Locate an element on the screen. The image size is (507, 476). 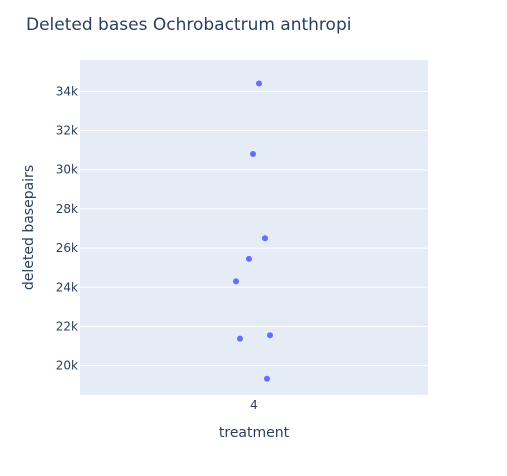
y-tick-label: 24k is located at coordinates (67, 287).